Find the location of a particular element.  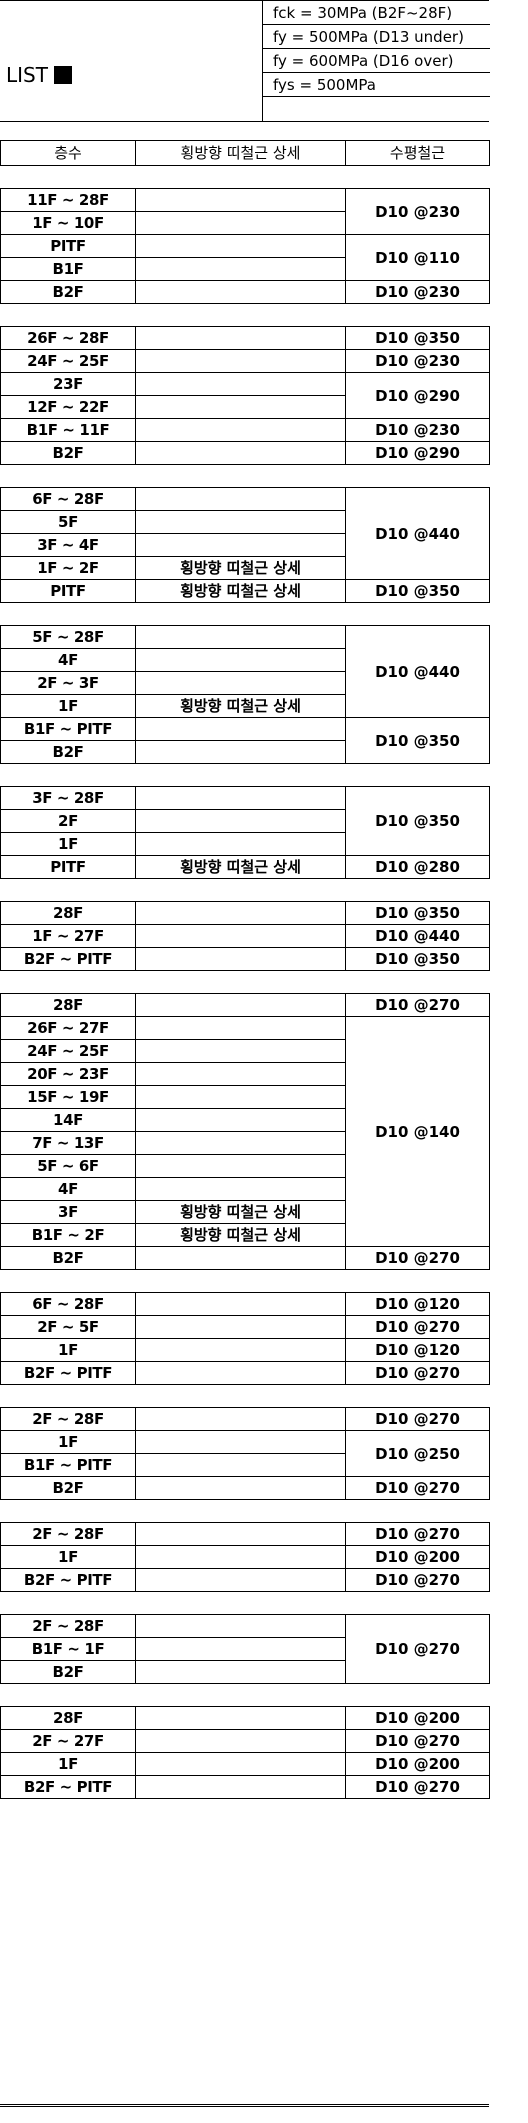

floor-cell: 11F ~ 28F is located at coordinates (68, 200).